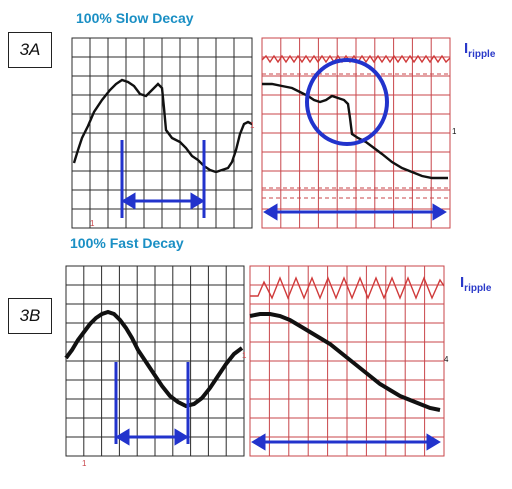  Describe the element at coordinates (462, 282) in the screenshot. I see `ripple-label-3b-main: I` at that location.